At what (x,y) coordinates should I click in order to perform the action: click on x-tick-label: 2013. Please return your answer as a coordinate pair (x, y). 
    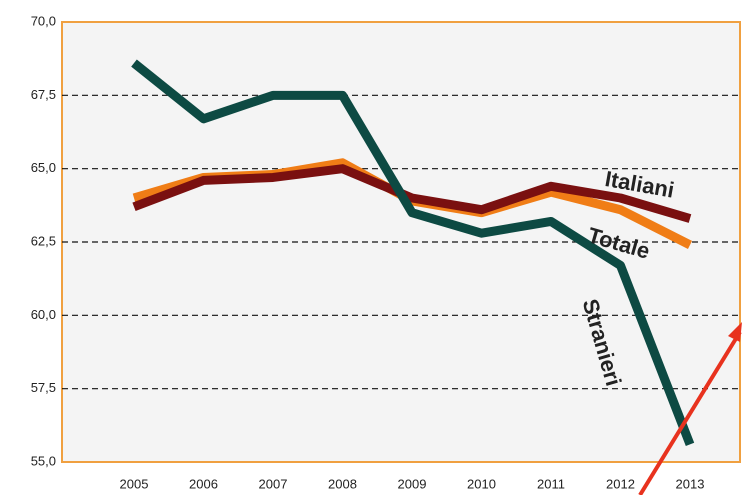
    Looking at the image, I should click on (690, 483).